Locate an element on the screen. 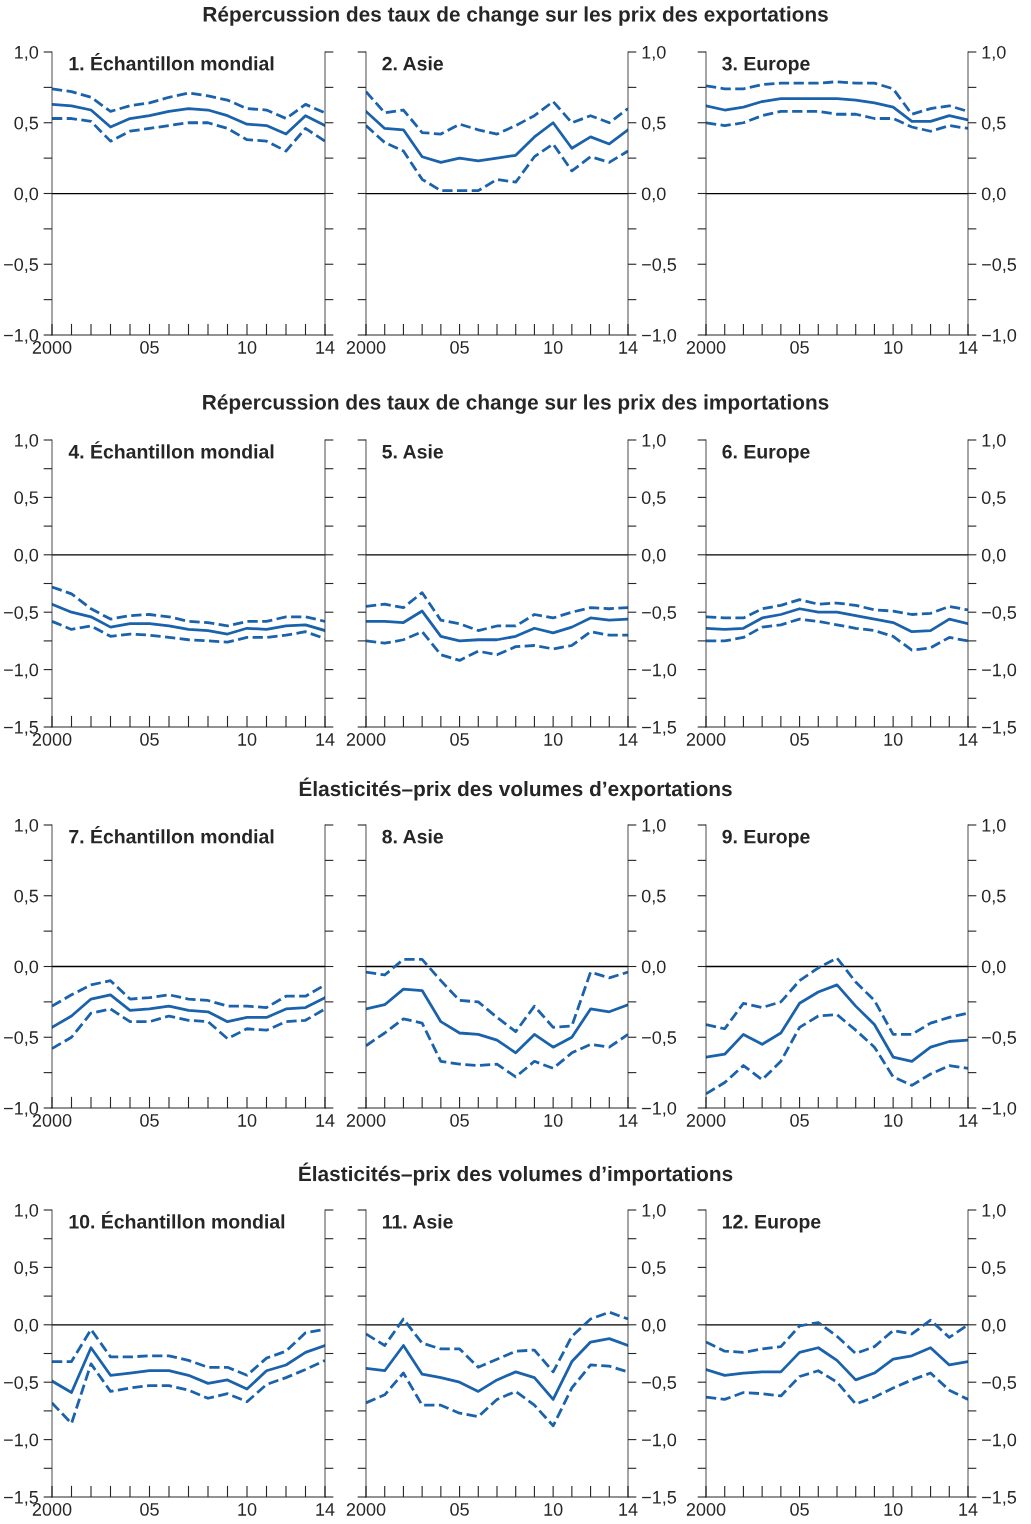 The width and height of the screenshot is (1031, 1524). chart-title: 1. Échantillon mondial is located at coordinates (171, 62).